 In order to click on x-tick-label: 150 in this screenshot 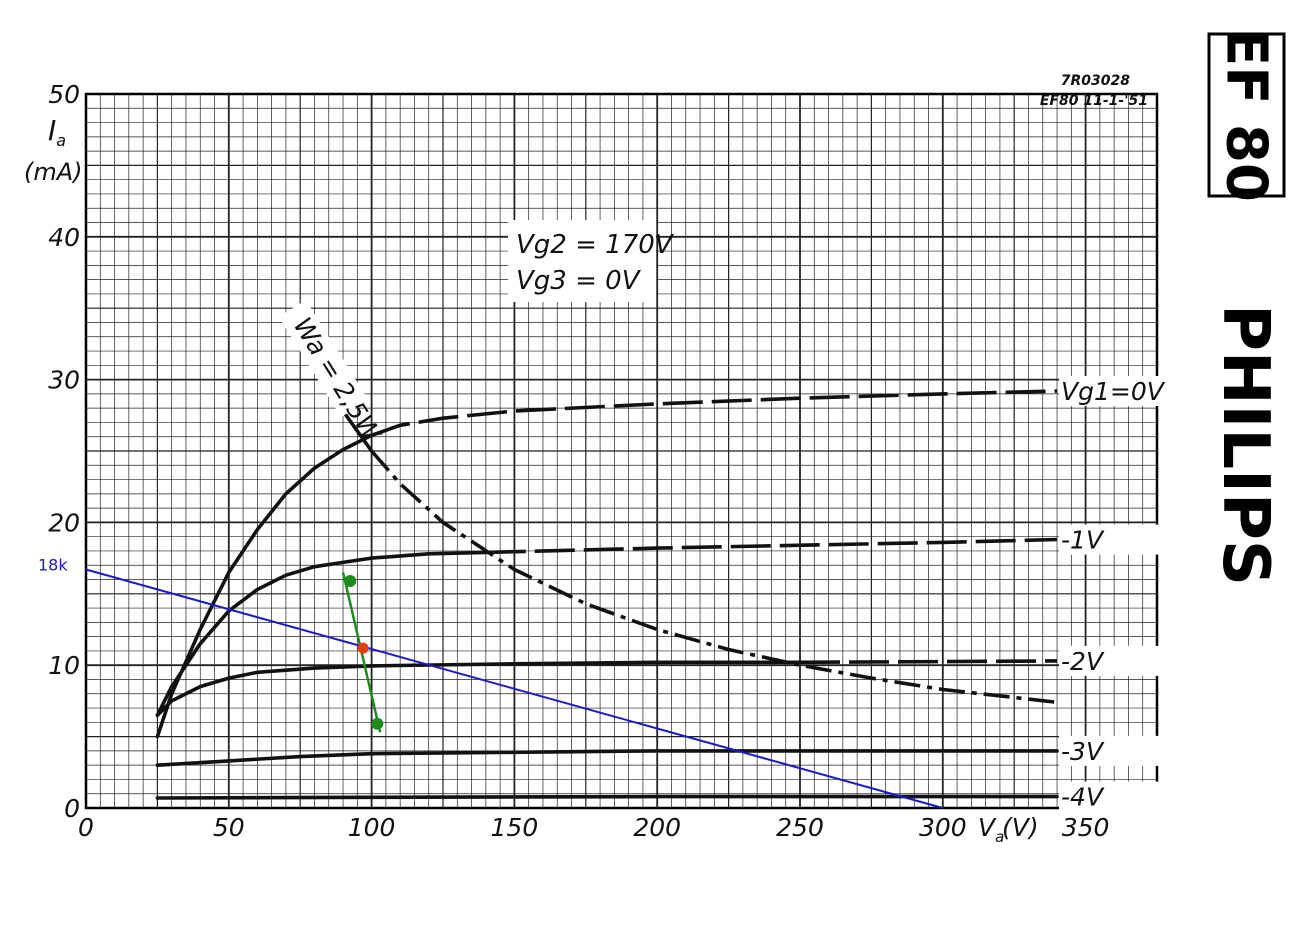, I will do `click(515, 827)`.